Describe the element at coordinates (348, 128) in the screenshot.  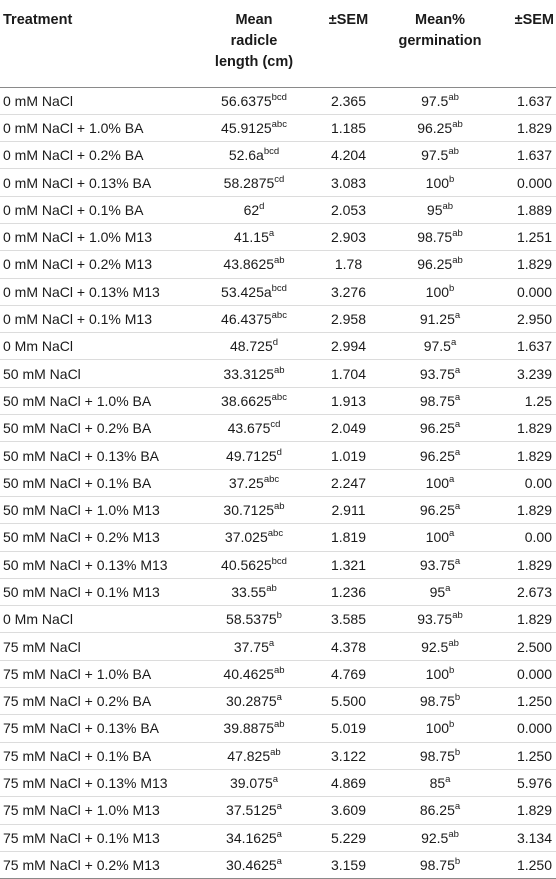
I see `radicle-sem-cell: 1.185` at that location.